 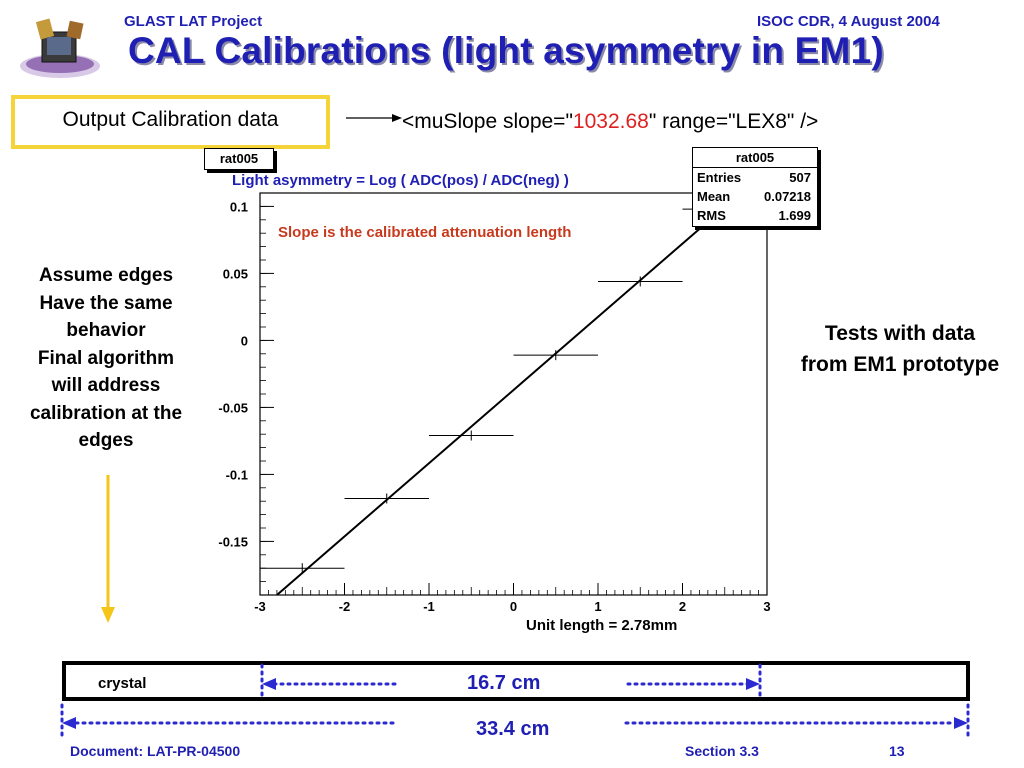 I want to click on footer-page: 13, so click(x=897, y=751).